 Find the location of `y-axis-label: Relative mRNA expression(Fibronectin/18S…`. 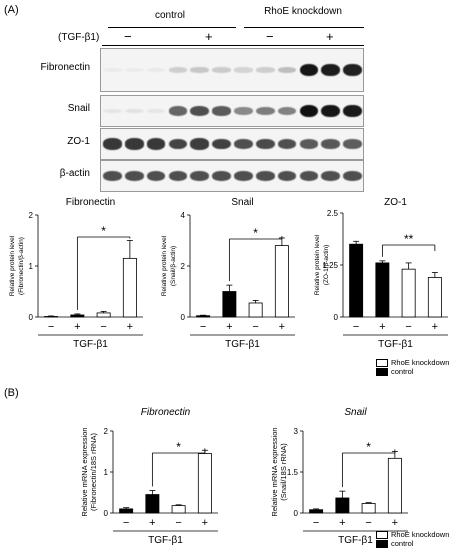

y-axis-label: Relative mRNA expression(Fibronectin/18S… is located at coordinates (89, 471).